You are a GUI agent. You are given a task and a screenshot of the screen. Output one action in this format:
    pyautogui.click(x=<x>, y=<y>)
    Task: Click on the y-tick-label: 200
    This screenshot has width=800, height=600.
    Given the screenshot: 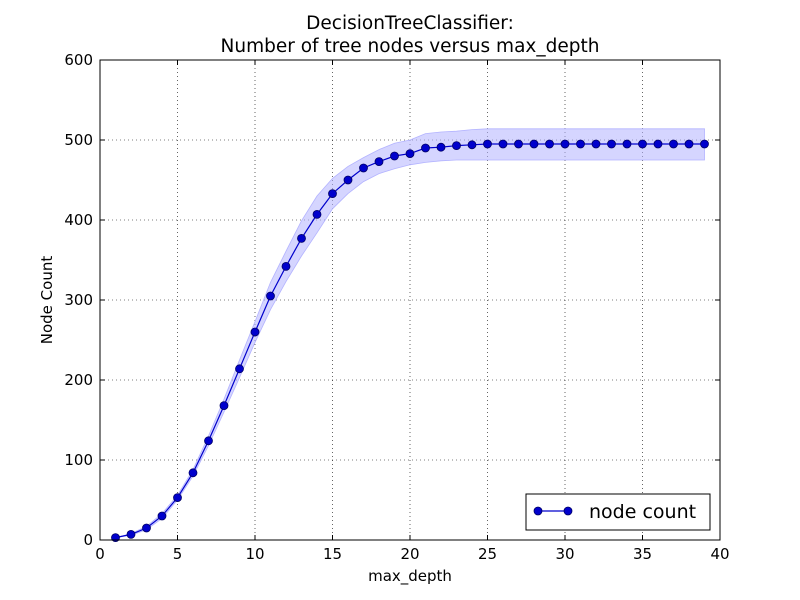 What is the action you would take?
    pyautogui.click(x=78, y=380)
    